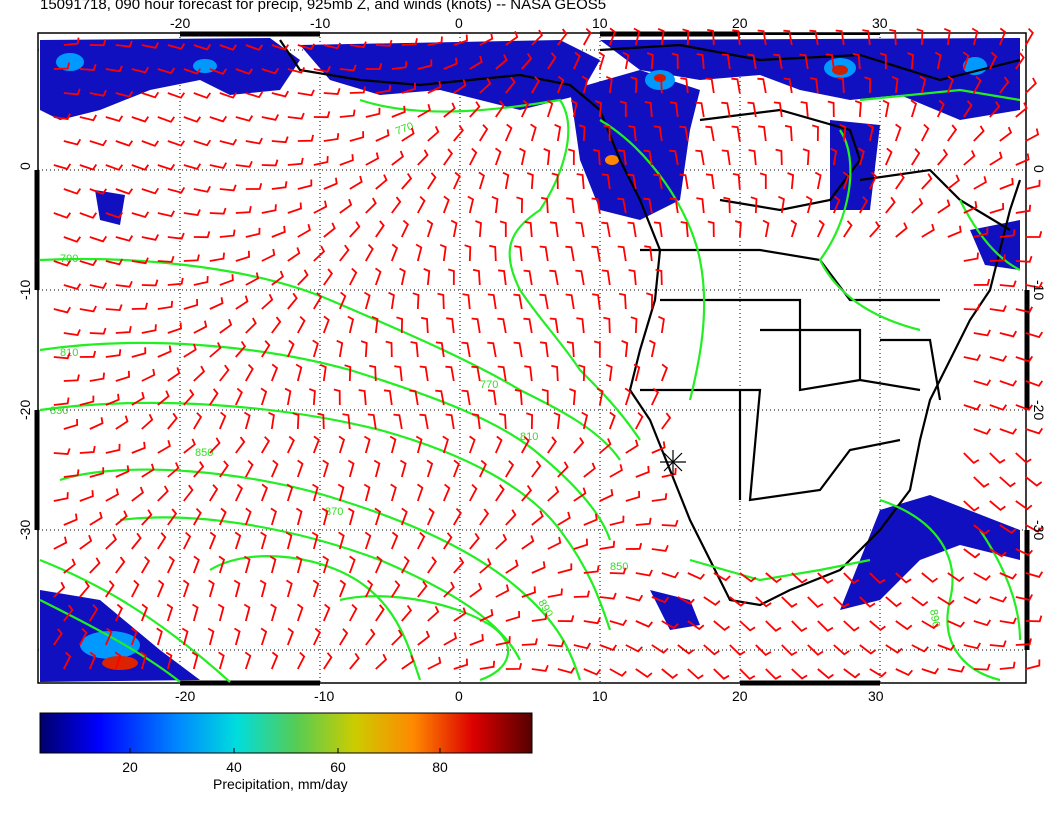  What do you see at coordinates (285, 750) in the screenshot?
I see `colorbar-ticks` at bounding box center [285, 750].